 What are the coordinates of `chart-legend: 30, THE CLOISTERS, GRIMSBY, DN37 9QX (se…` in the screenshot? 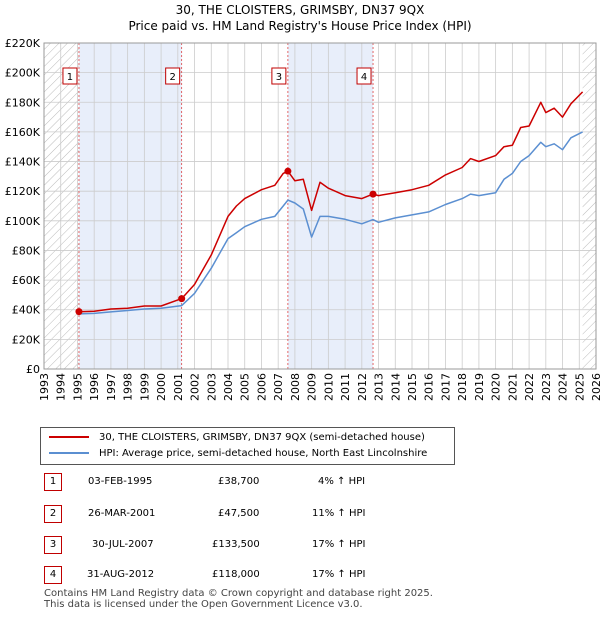 It's located at (247, 446).